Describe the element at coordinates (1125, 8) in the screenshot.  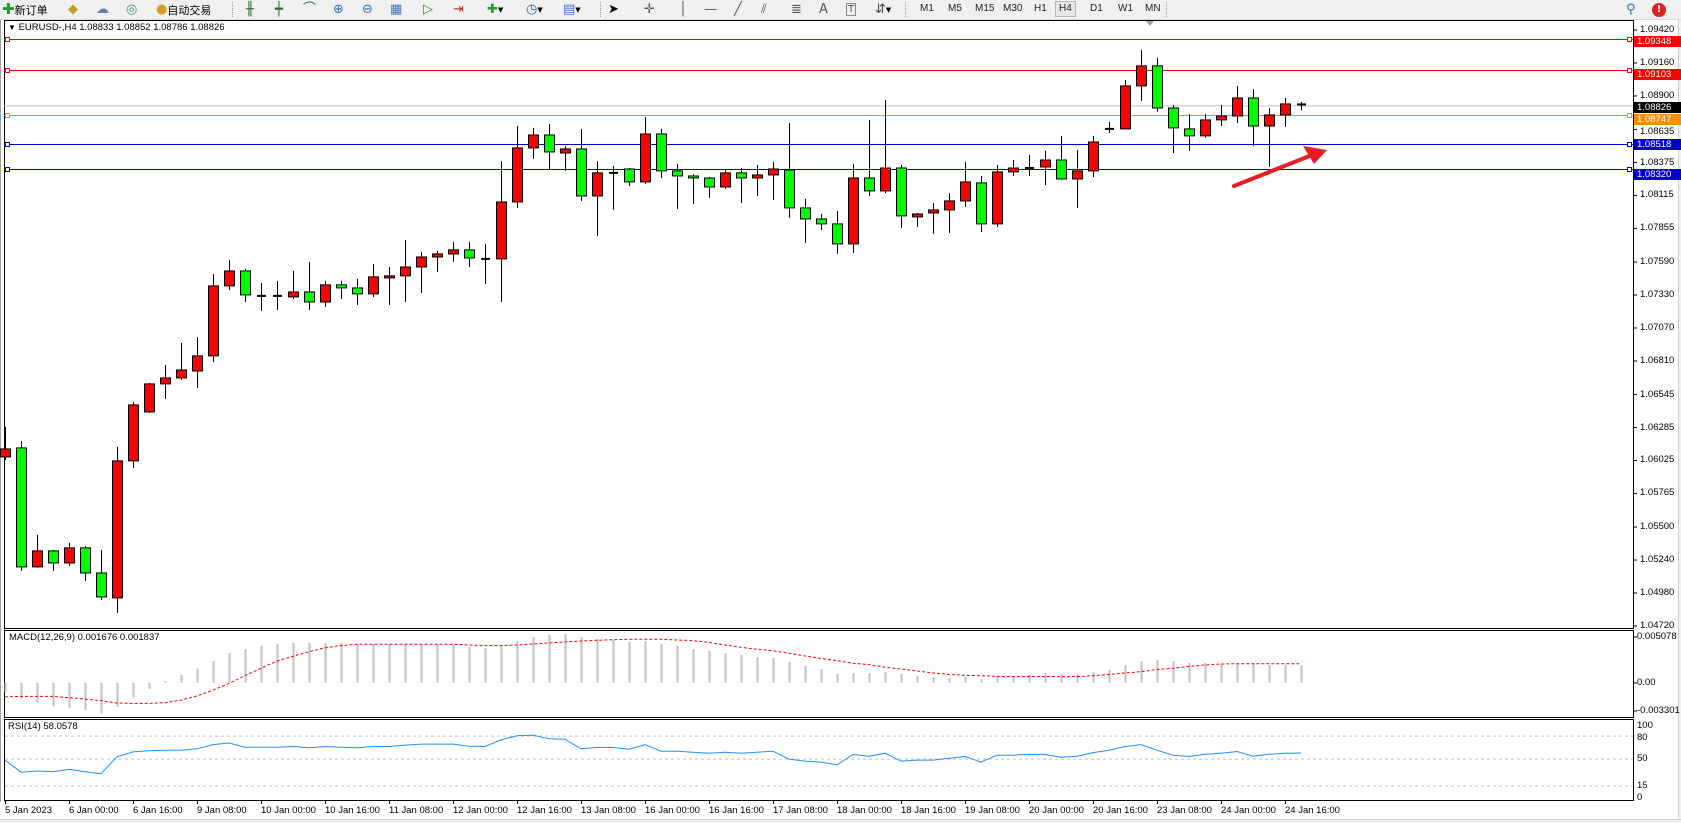
I see `timeframe-w1: W1` at that location.